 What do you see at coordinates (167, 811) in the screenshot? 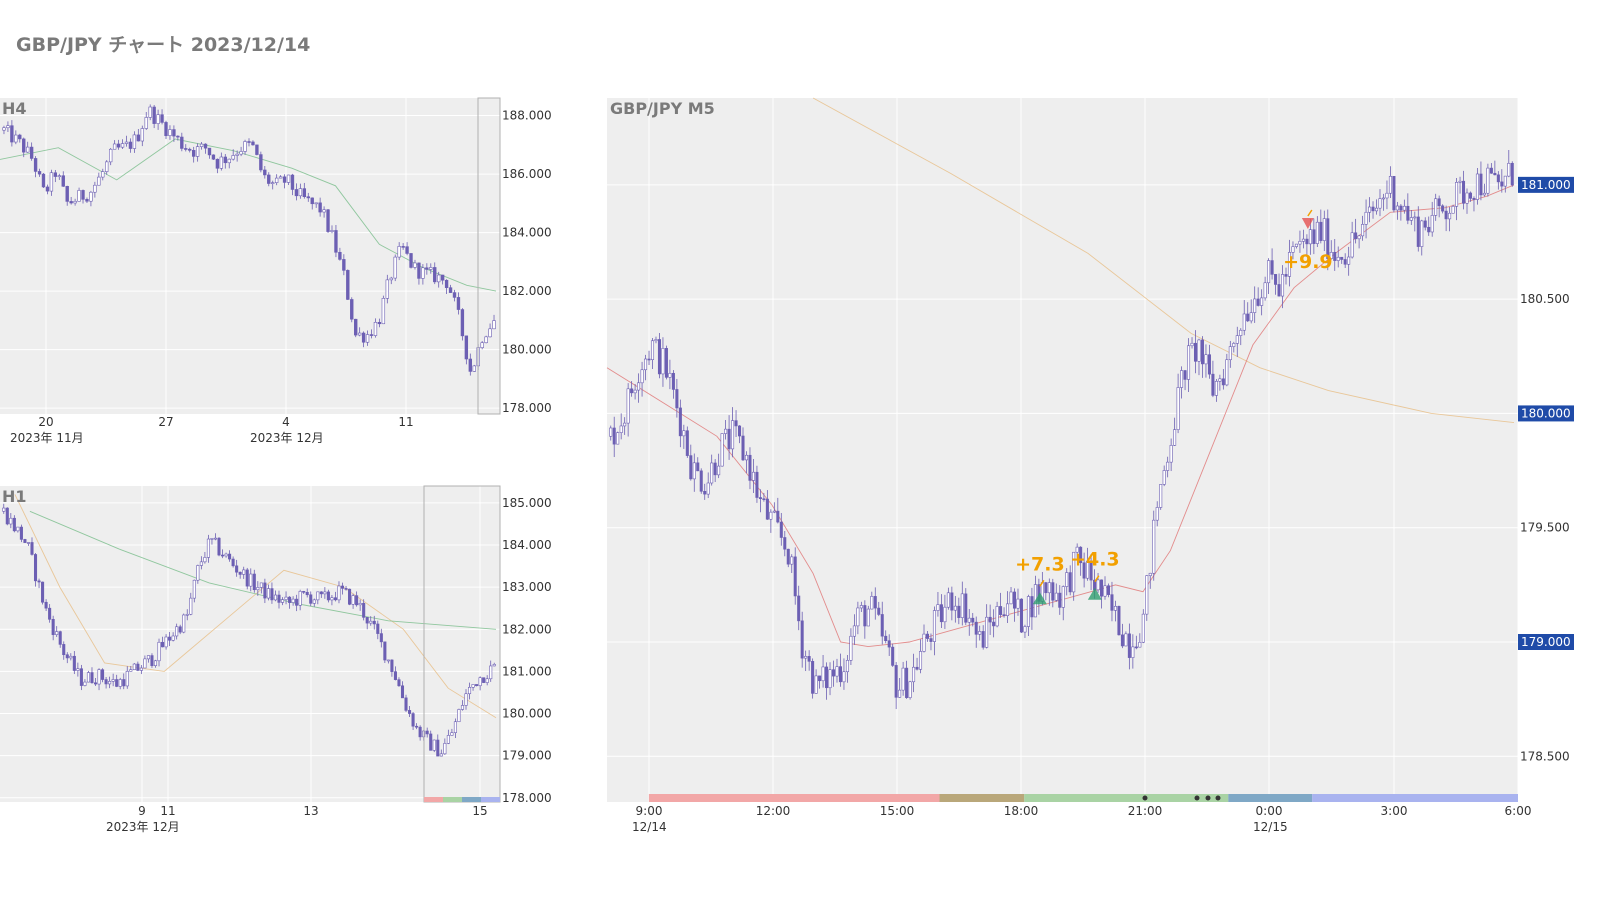
I see `x-tick-label: 11` at bounding box center [167, 811].